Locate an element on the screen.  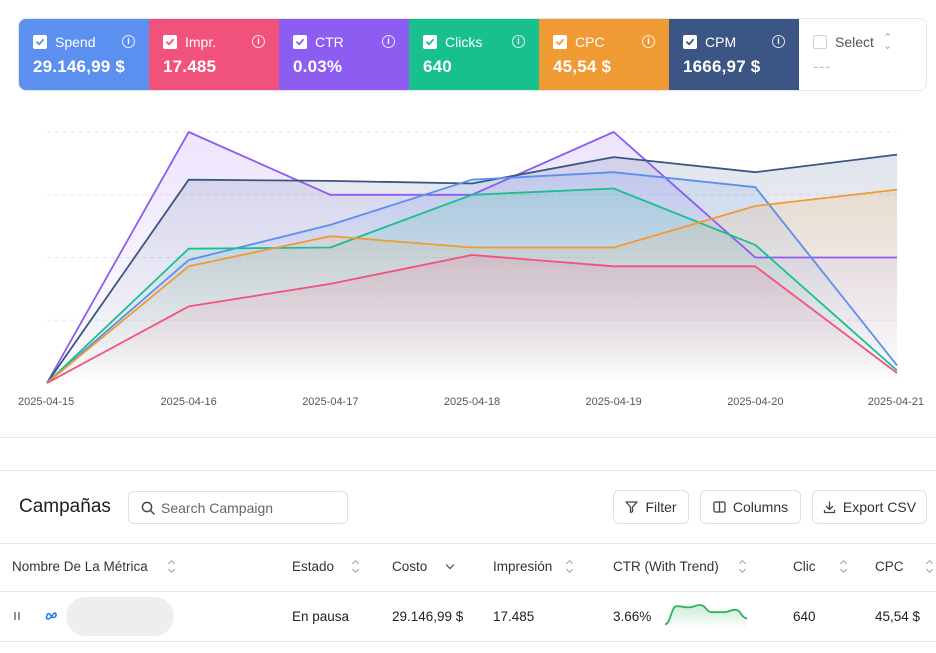
pause-icon is located at coordinates (17, 616).